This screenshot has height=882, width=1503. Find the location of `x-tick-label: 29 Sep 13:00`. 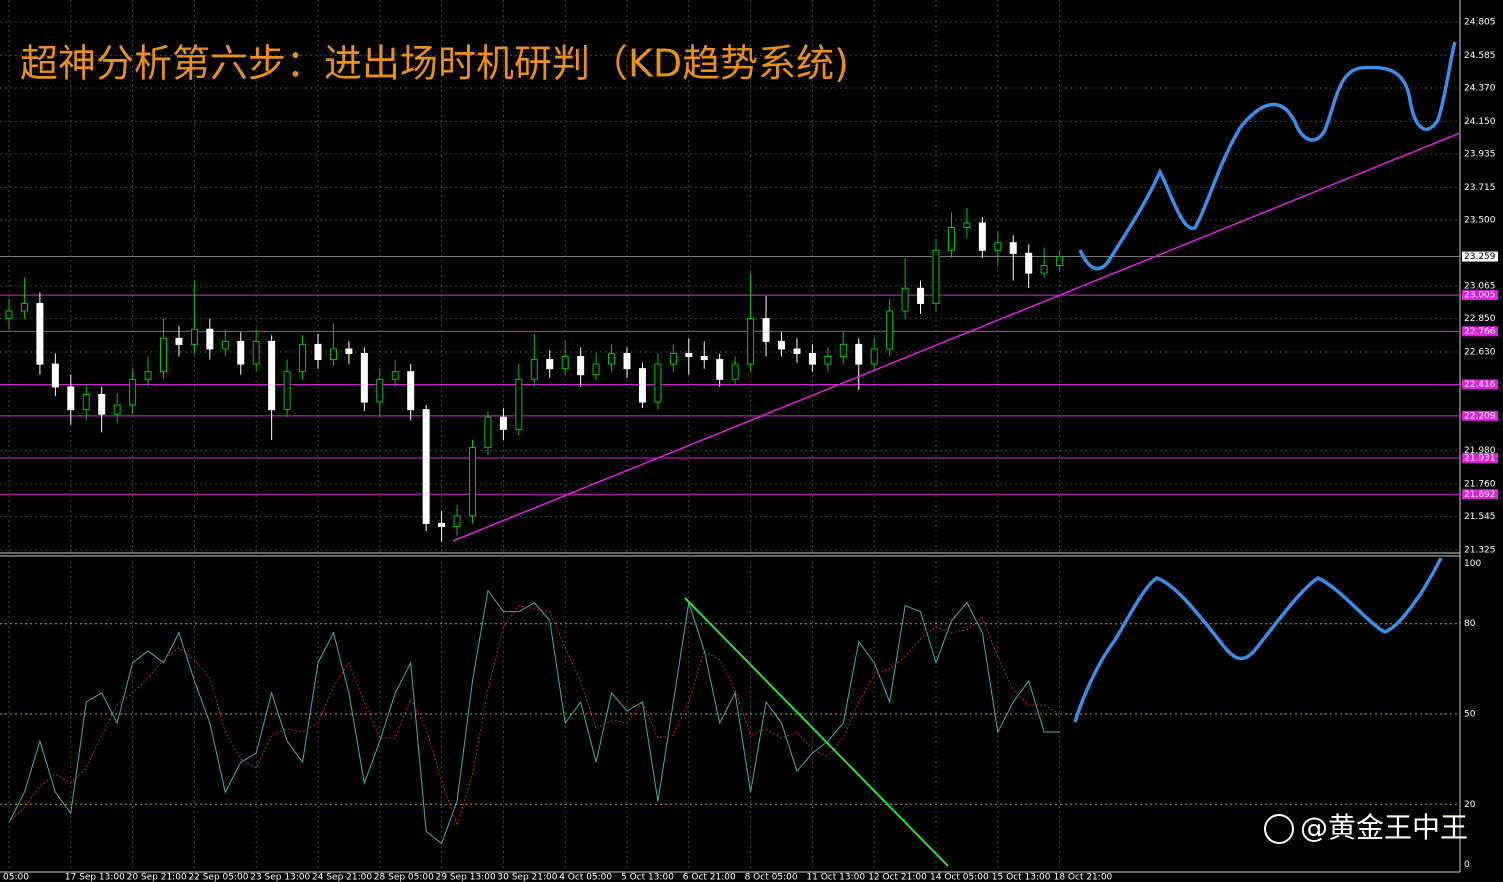

x-tick-label: 29 Sep 13:00 is located at coordinates (466, 877).